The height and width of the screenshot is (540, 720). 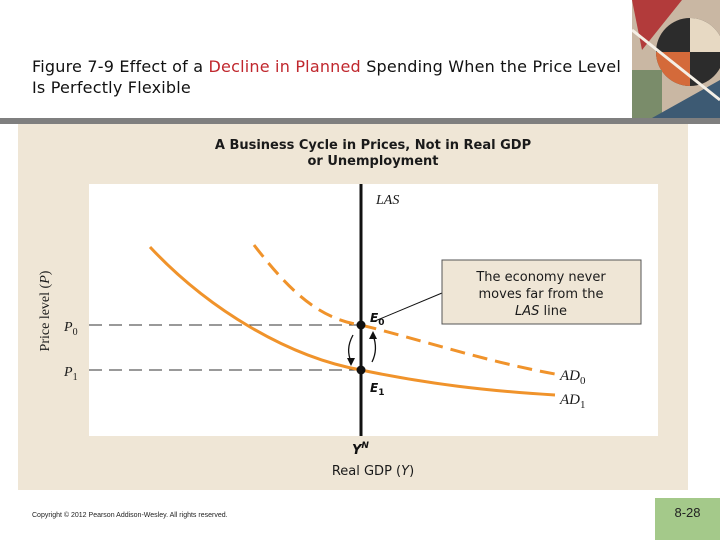 What do you see at coordinates (351, 362) in the screenshot?
I see `arrow-down-head` at bounding box center [351, 362].